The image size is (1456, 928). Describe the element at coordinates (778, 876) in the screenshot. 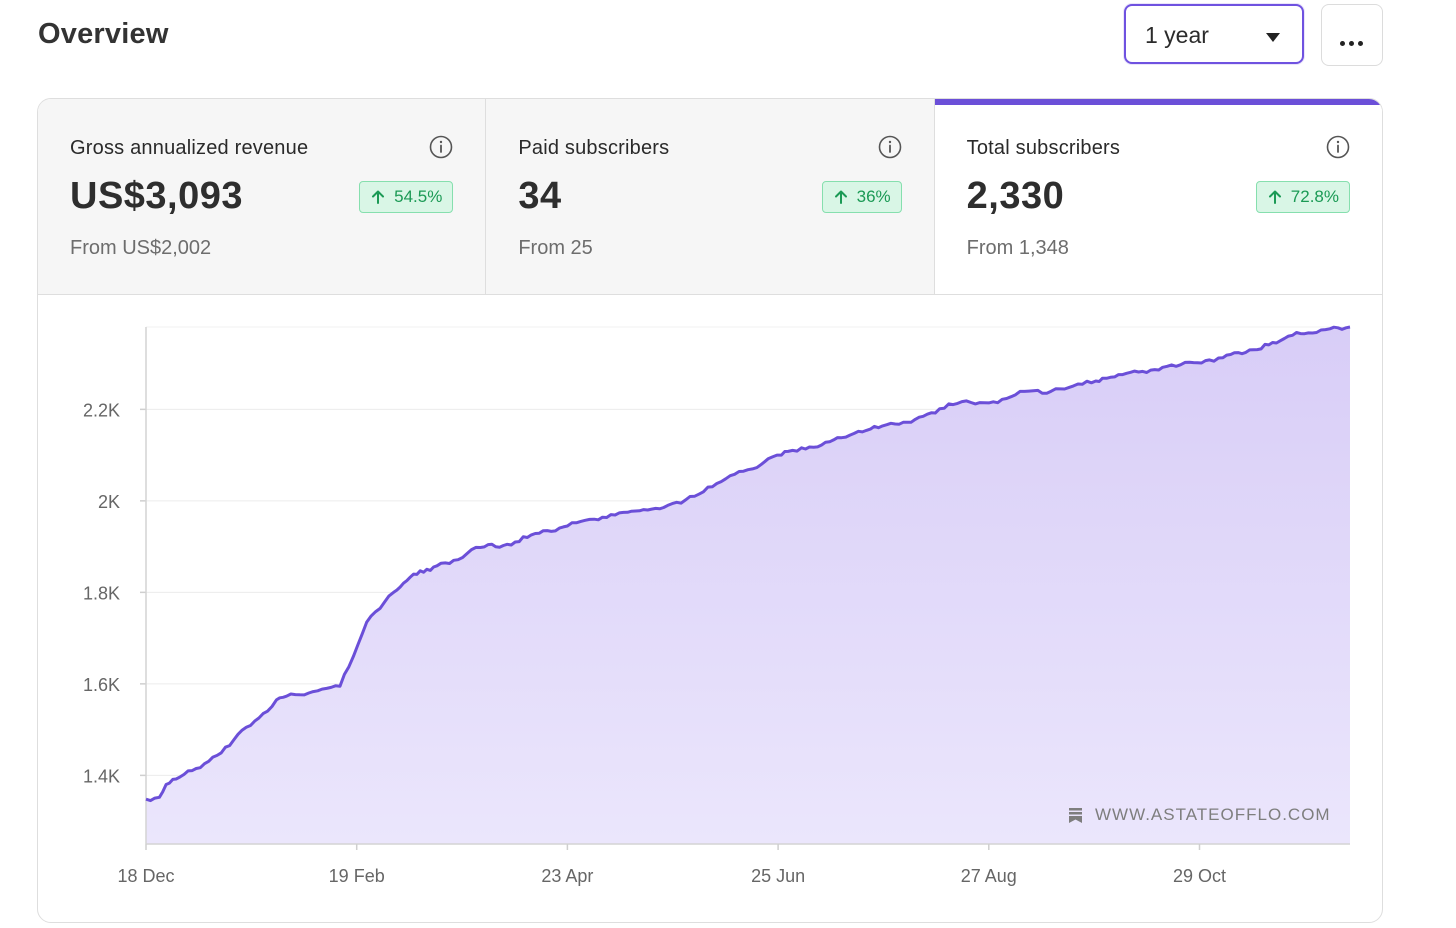

I see `x-tick-label: 25 Jun` at that location.